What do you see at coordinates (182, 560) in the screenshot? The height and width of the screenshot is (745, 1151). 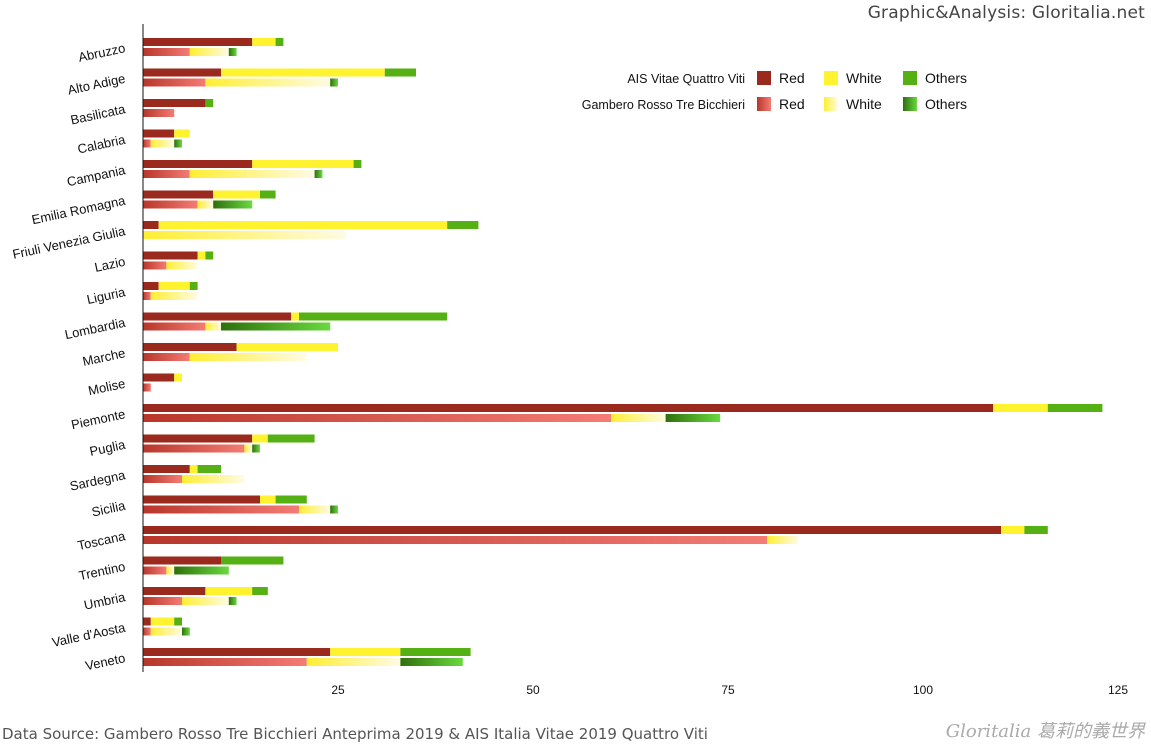 I see `ais-red-bar-trentino` at bounding box center [182, 560].